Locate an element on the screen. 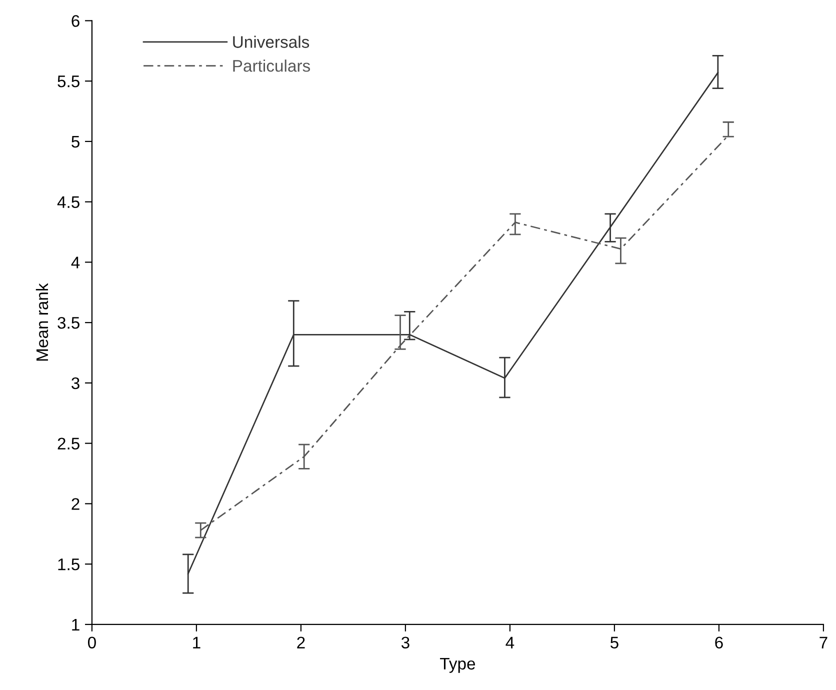 The width and height of the screenshot is (836, 690). x-tick-label: 5 is located at coordinates (614, 642).